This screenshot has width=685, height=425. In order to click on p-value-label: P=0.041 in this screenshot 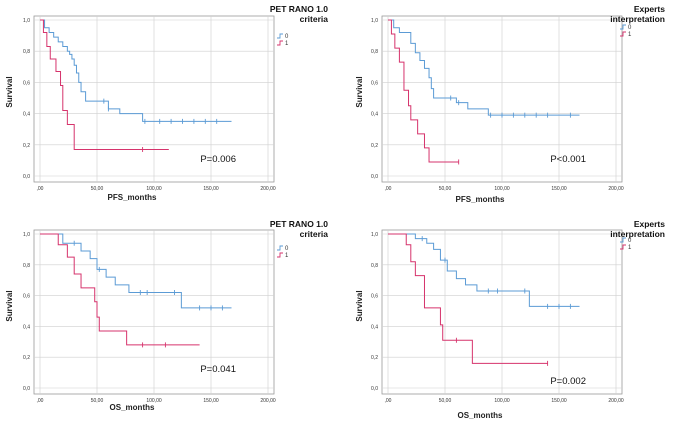, I will do `click(218, 369)`.